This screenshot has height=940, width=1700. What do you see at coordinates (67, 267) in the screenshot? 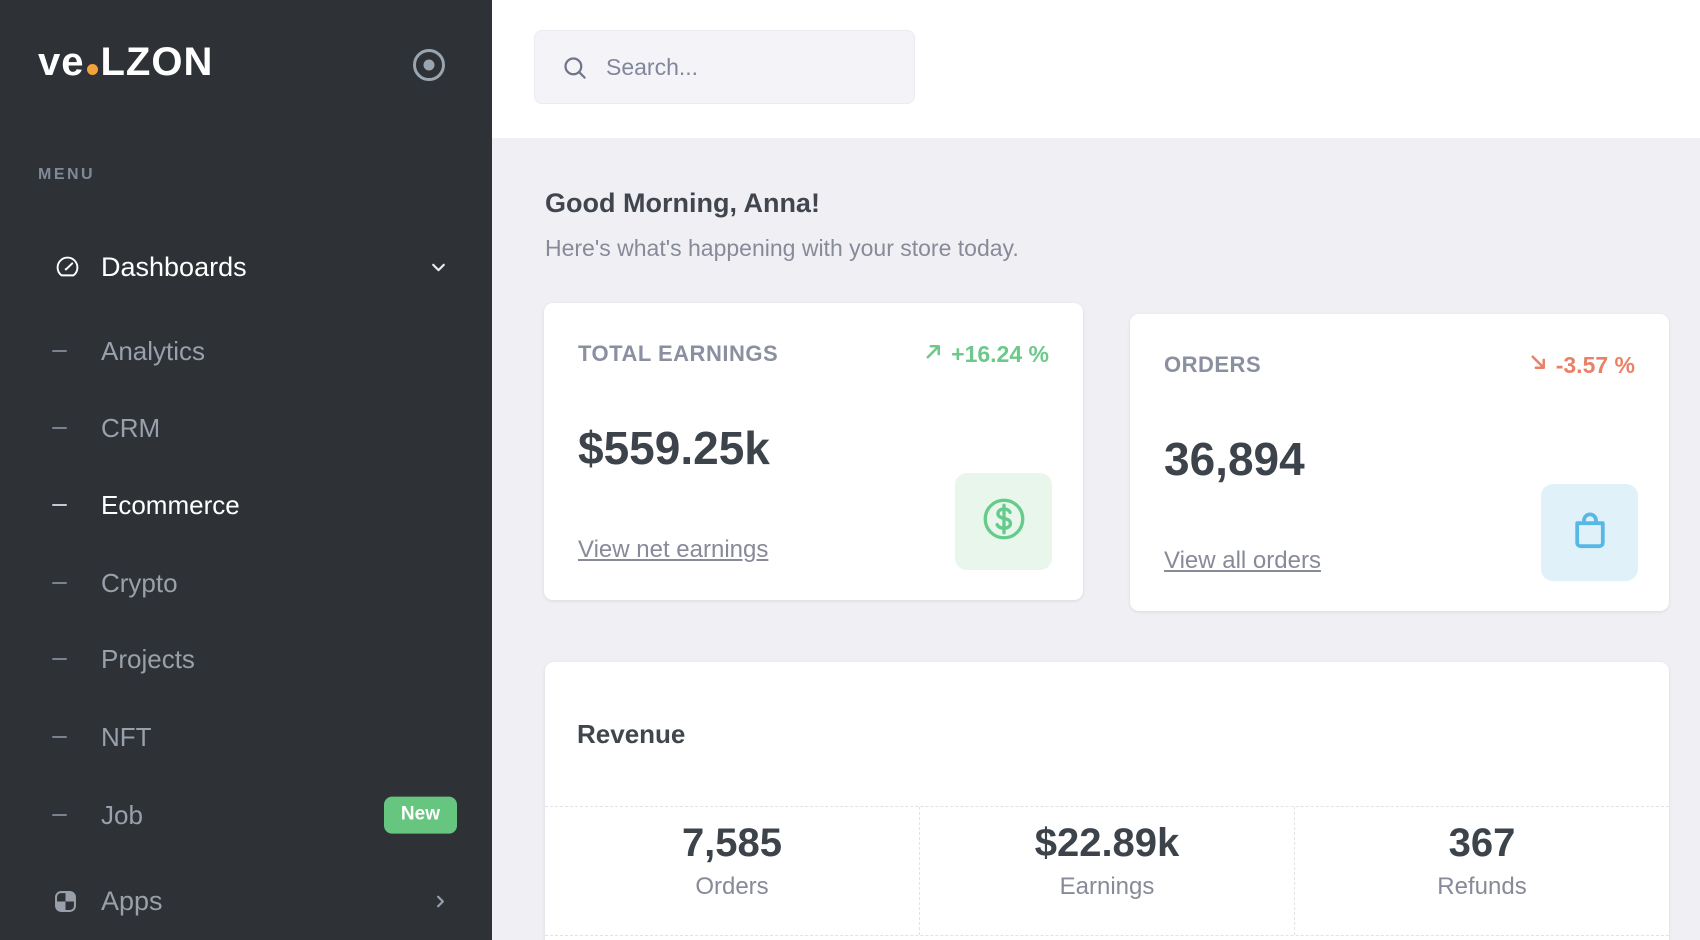
I see `speedometer-icon` at bounding box center [67, 267].